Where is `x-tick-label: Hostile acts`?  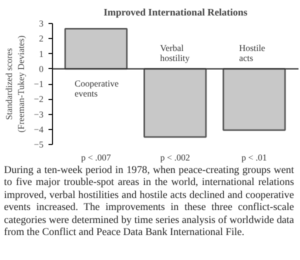
x-tick-label: Hostile acts is located at coordinates (252, 53).